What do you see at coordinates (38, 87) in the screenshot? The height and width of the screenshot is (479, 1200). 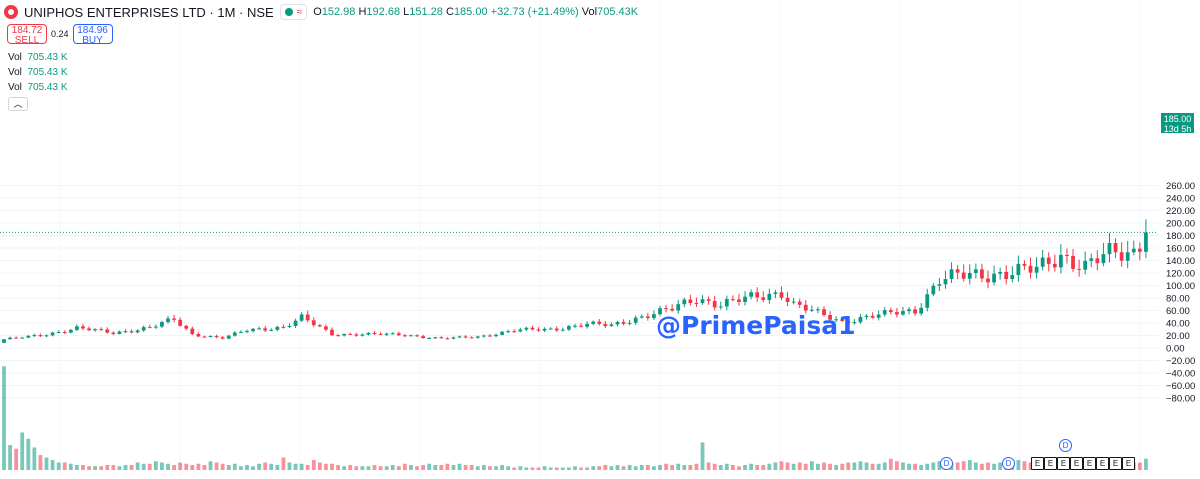 I see `volume-legend-3: Vol 705.43 K` at bounding box center [38, 87].